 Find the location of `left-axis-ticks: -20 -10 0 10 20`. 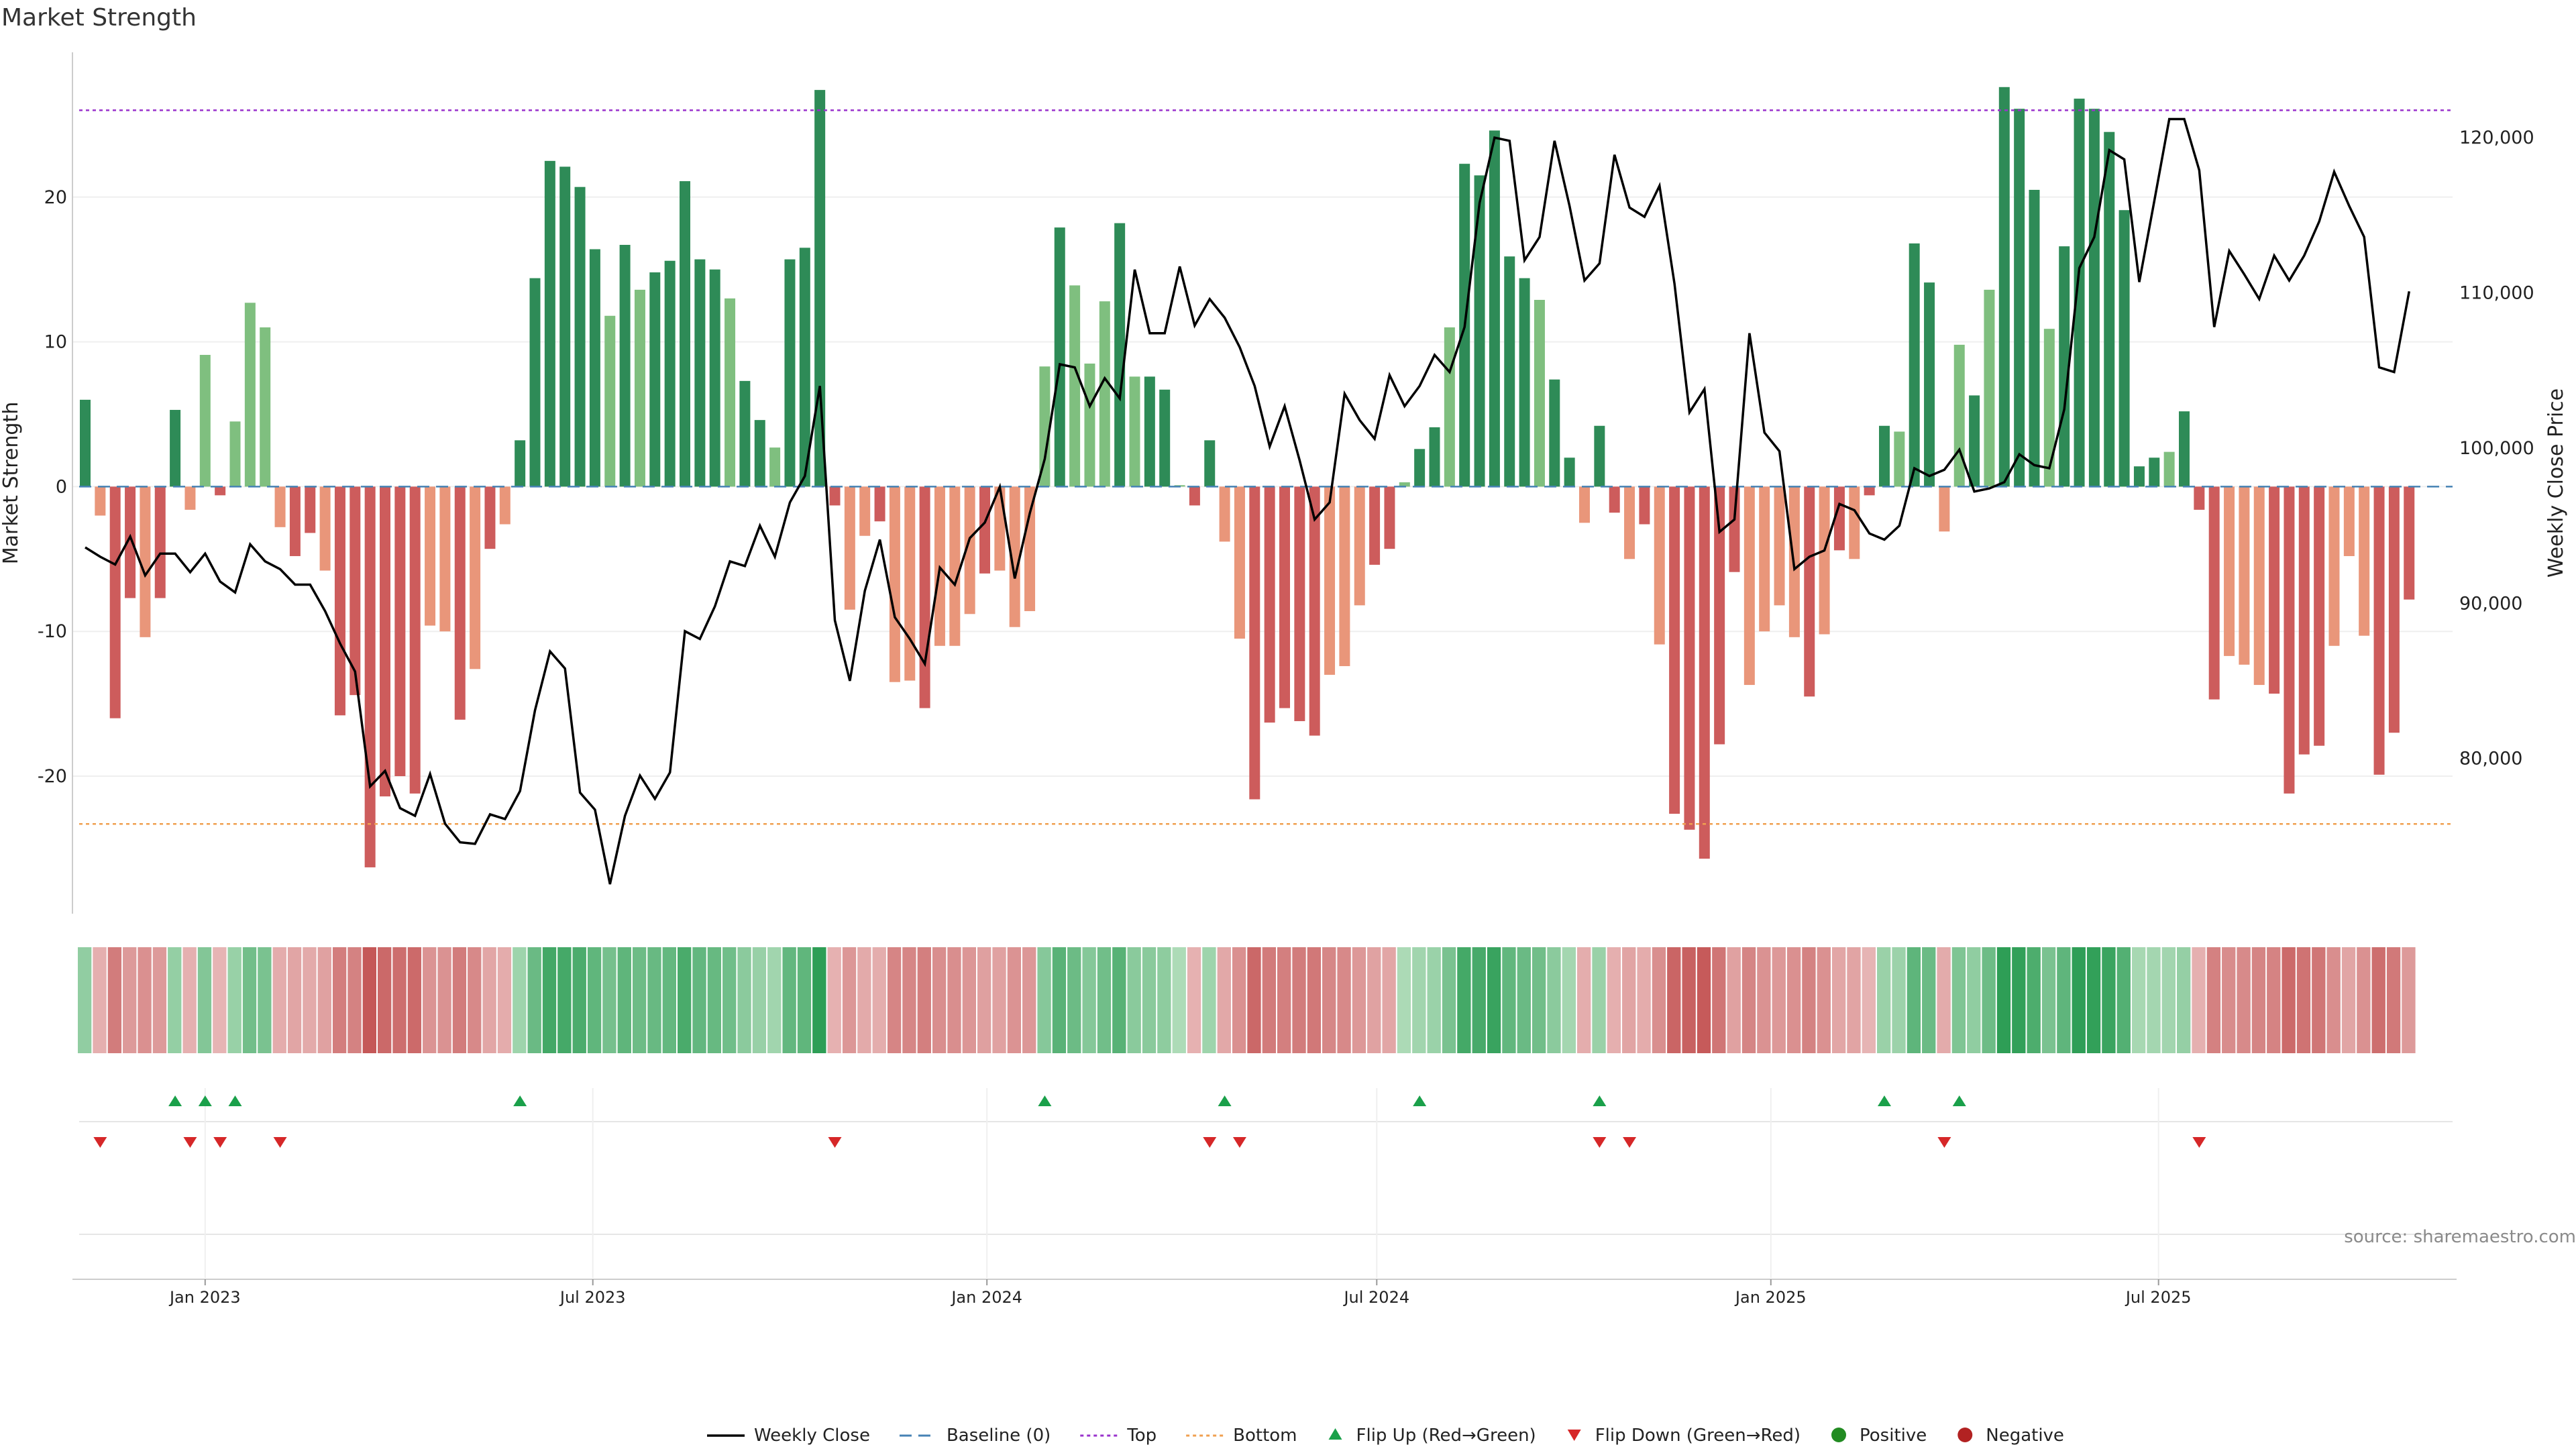

left-axis-ticks: -20 -10 0 10 20 is located at coordinates (52, 487).